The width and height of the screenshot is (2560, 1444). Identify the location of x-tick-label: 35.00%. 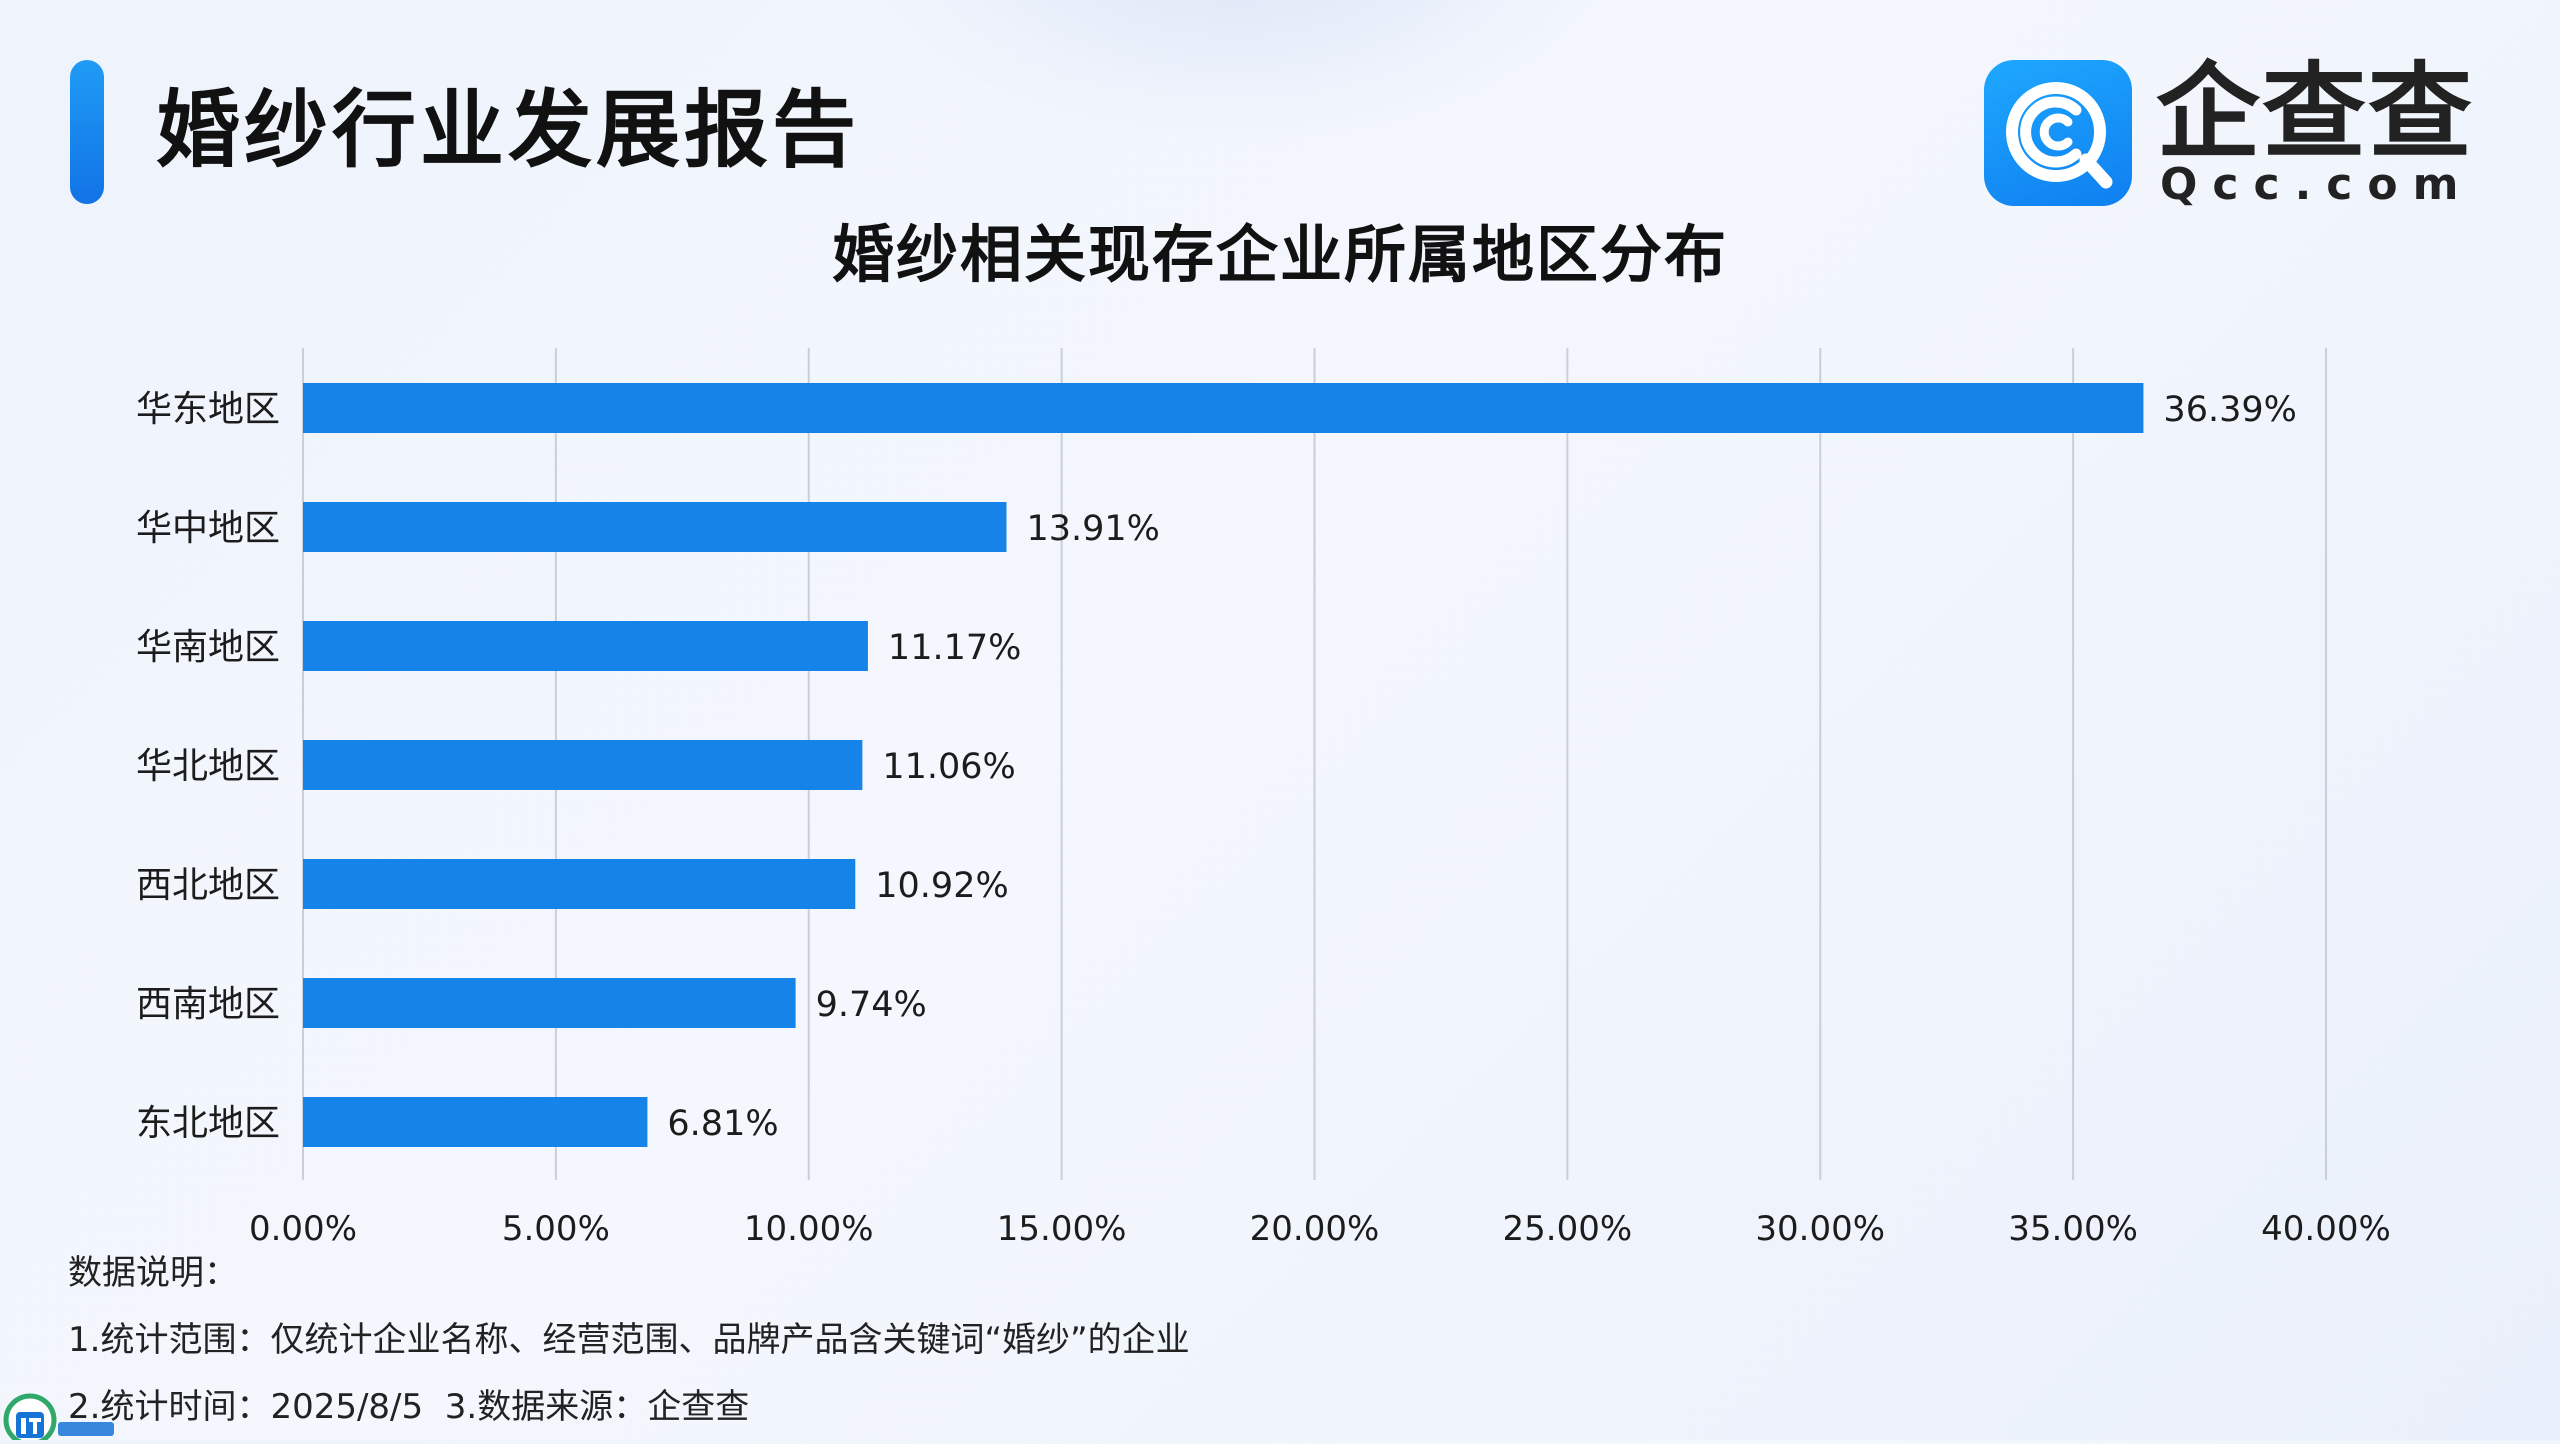
(2073, 1229).